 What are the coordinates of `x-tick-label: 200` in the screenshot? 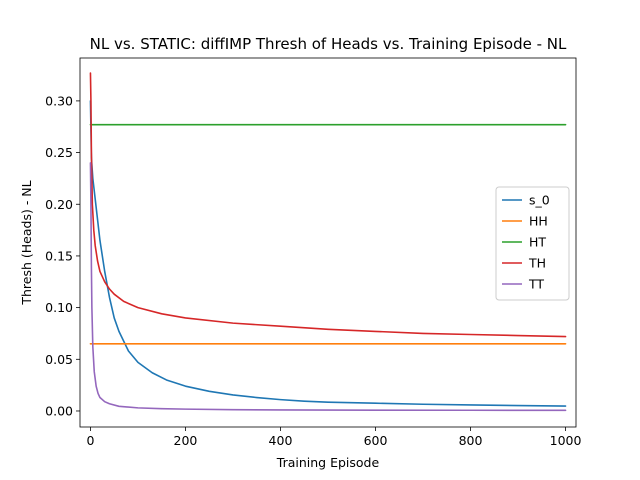 It's located at (186, 440).